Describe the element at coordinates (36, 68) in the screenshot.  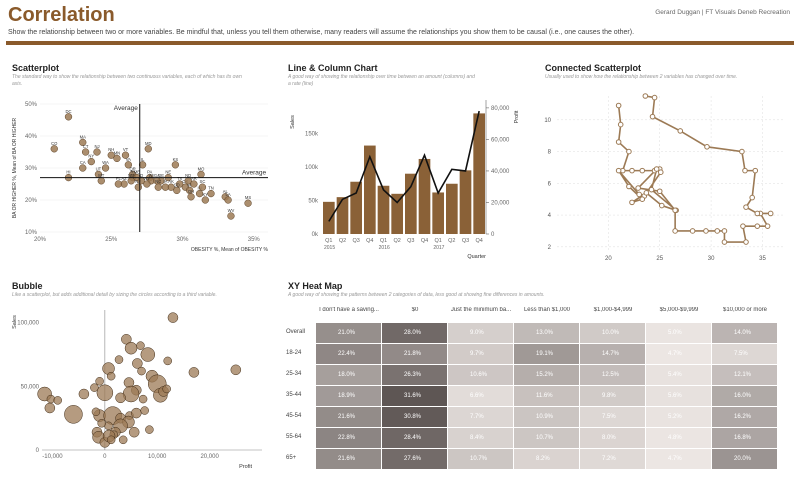
I see `scatter-title: Scatterplot` at that location.